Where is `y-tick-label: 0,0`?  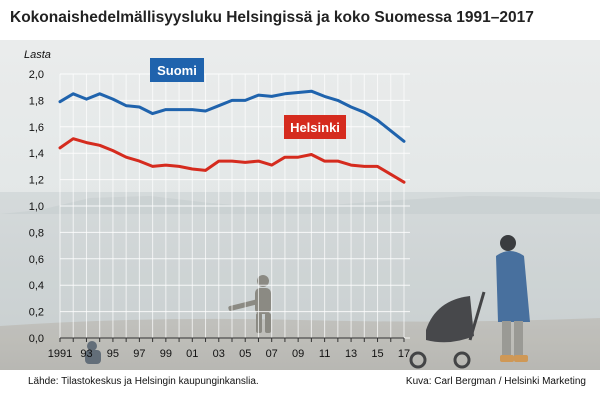 y-tick-label: 0,0 is located at coordinates (36, 339).